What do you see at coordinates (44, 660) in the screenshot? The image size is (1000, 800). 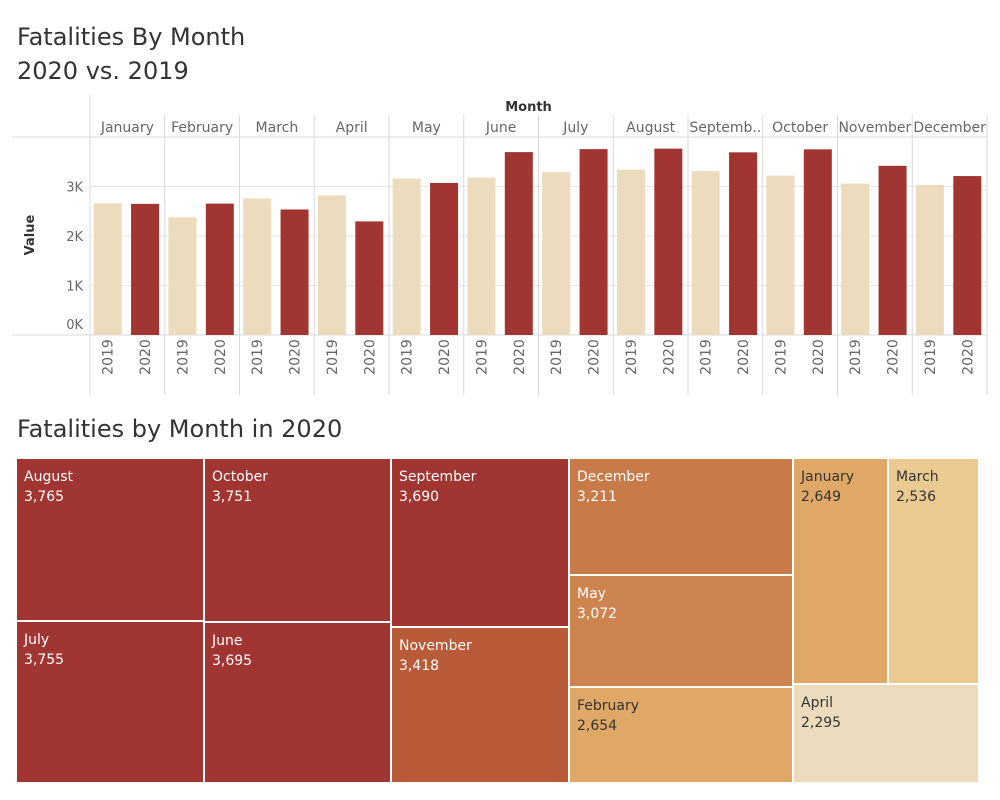 I see `treemap-cell-value: 3,755` at bounding box center [44, 660].